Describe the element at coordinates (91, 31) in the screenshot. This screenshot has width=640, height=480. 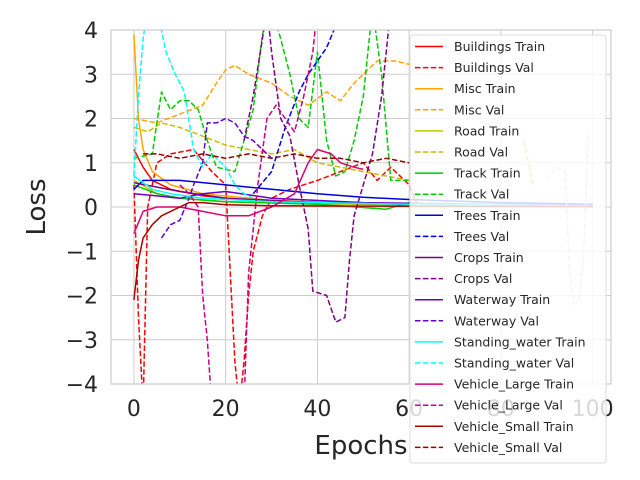
I see `y-tick-label: 4` at that location.